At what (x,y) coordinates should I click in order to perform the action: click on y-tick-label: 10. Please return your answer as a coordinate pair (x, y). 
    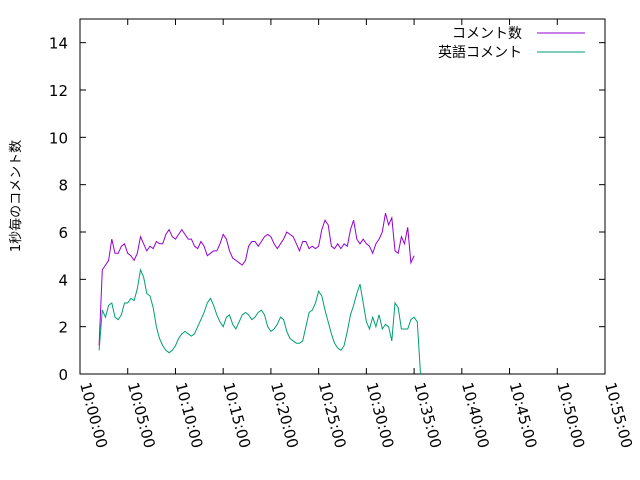
    Looking at the image, I should click on (58, 138).